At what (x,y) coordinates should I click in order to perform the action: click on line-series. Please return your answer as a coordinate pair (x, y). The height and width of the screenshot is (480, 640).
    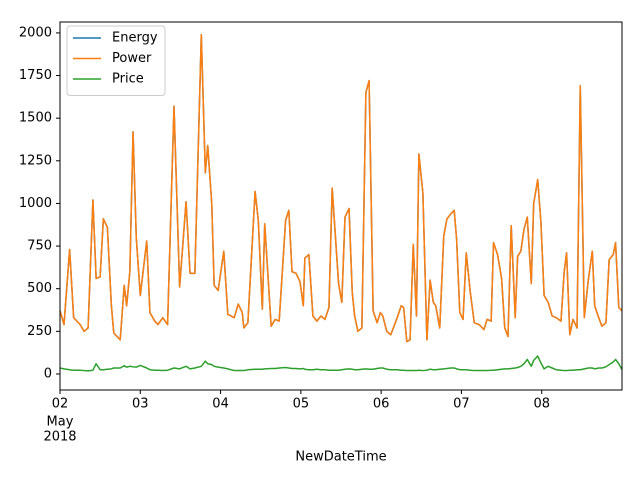
    Looking at the image, I should click on (341, 363).